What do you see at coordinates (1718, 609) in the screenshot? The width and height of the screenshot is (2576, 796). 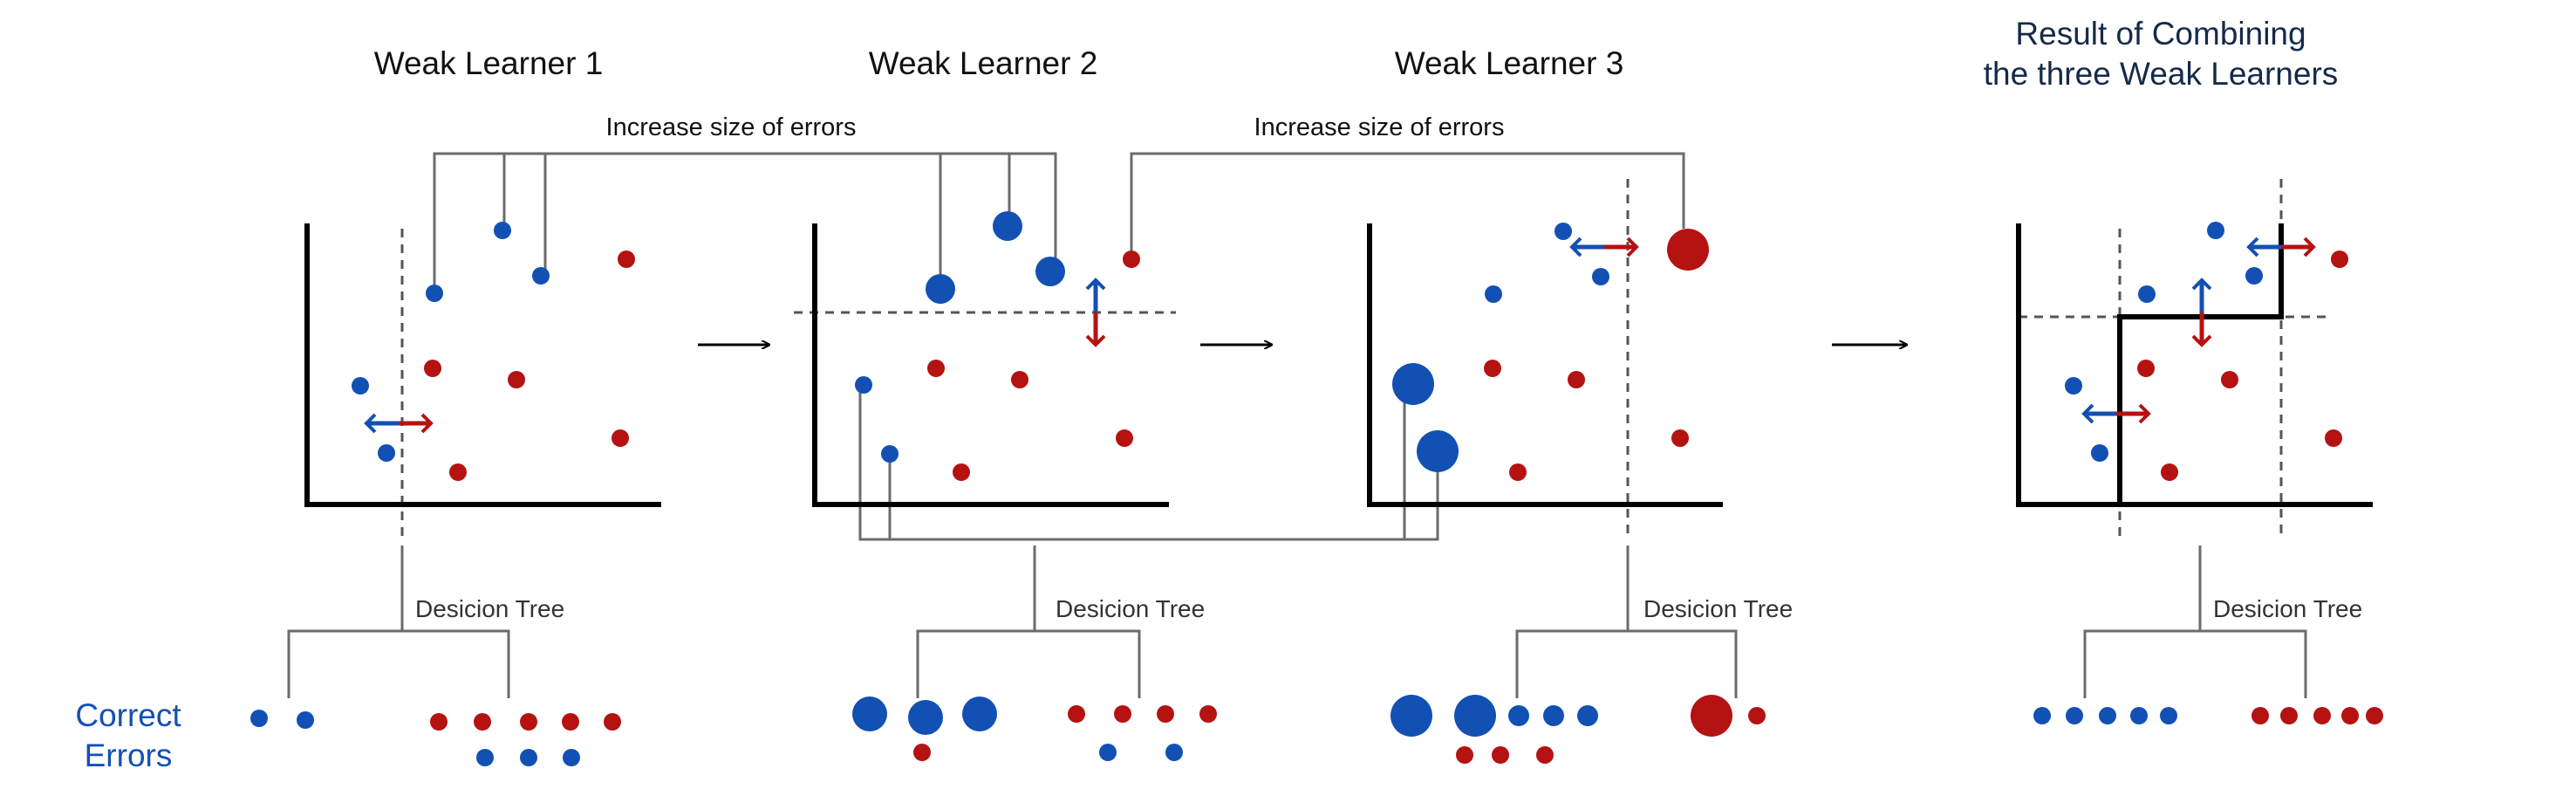 I see `tree-label-3: Desicion Tree` at bounding box center [1718, 609].